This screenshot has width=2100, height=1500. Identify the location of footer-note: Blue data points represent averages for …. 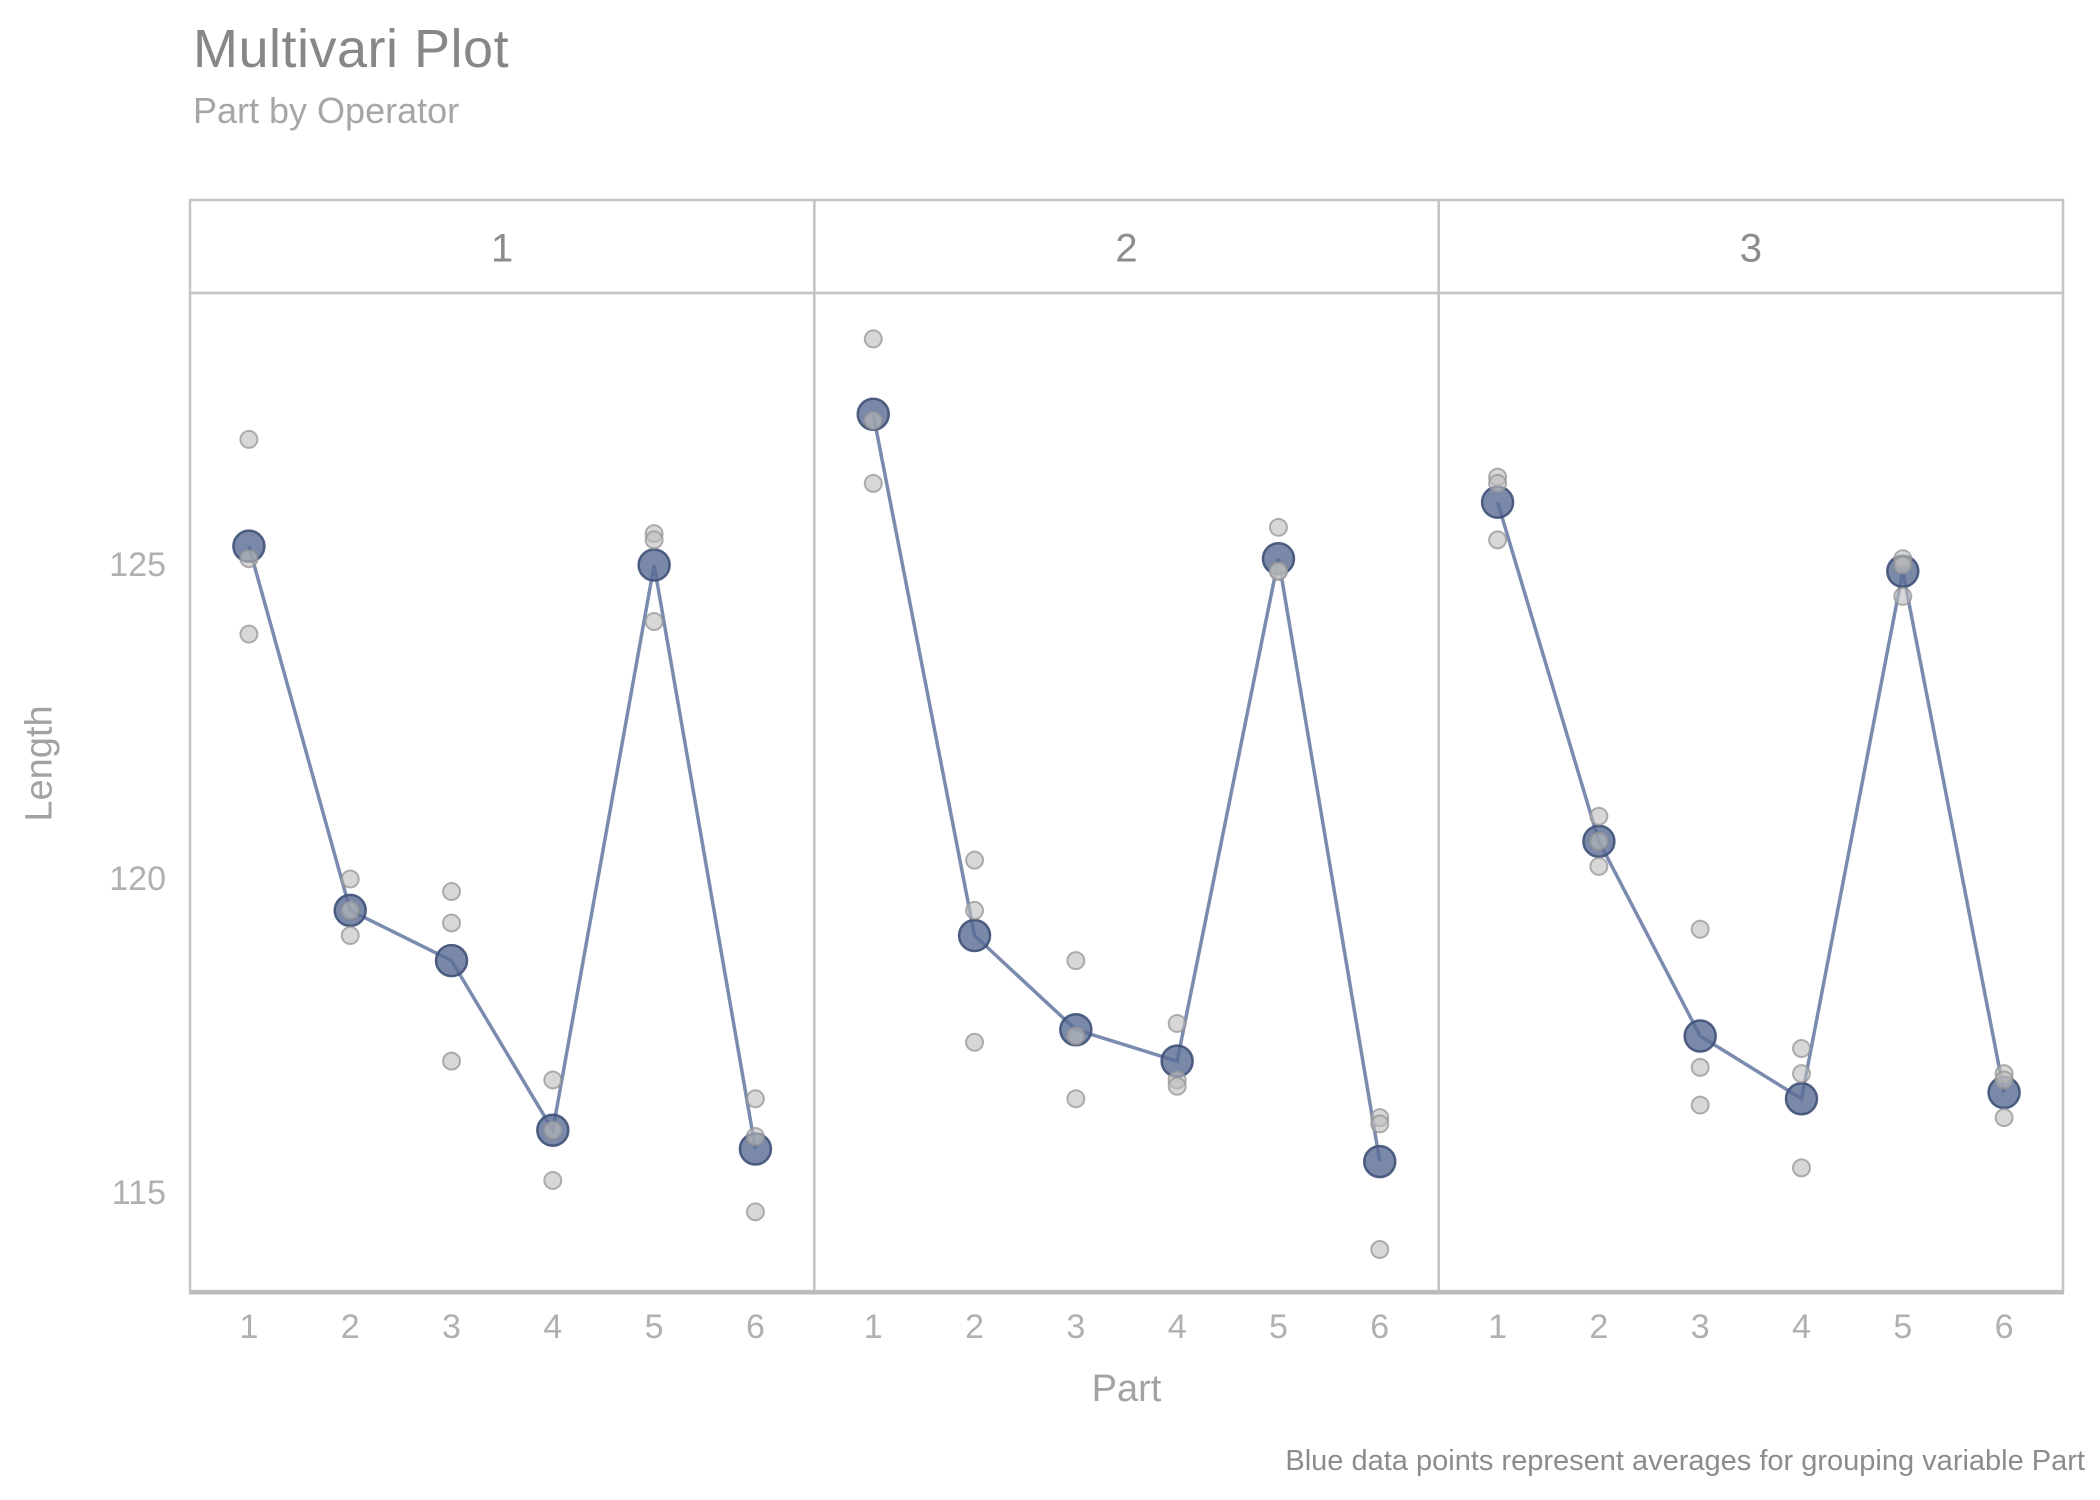
(1685, 1461).